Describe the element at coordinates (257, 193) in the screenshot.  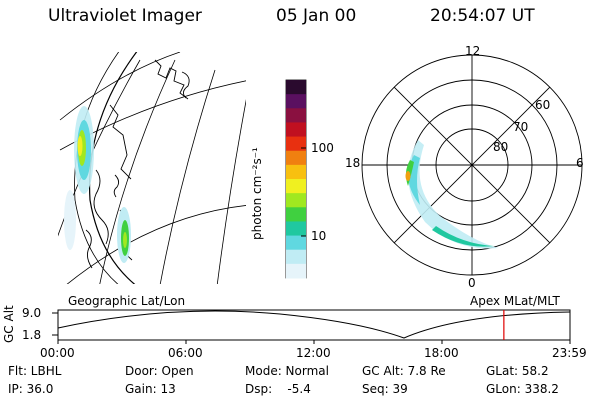
I see `color-scale-unit: photon cm⁻²s⁻¹` at that location.